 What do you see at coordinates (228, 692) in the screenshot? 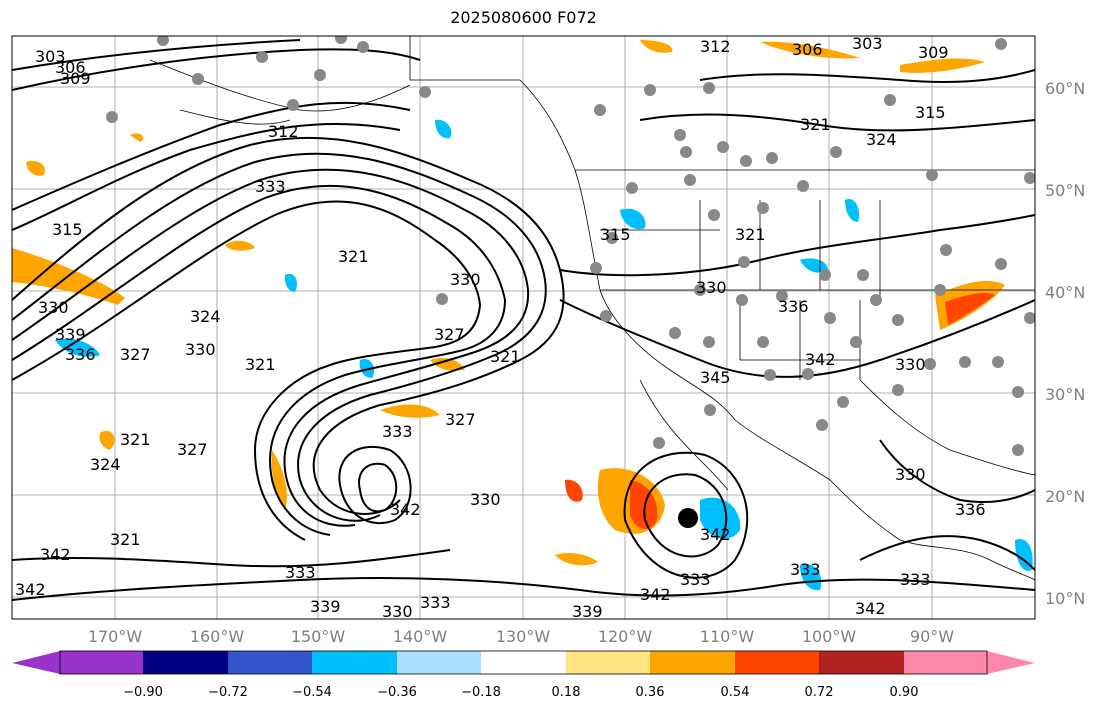
I see `colorbar-tick: −0.72` at bounding box center [228, 692].